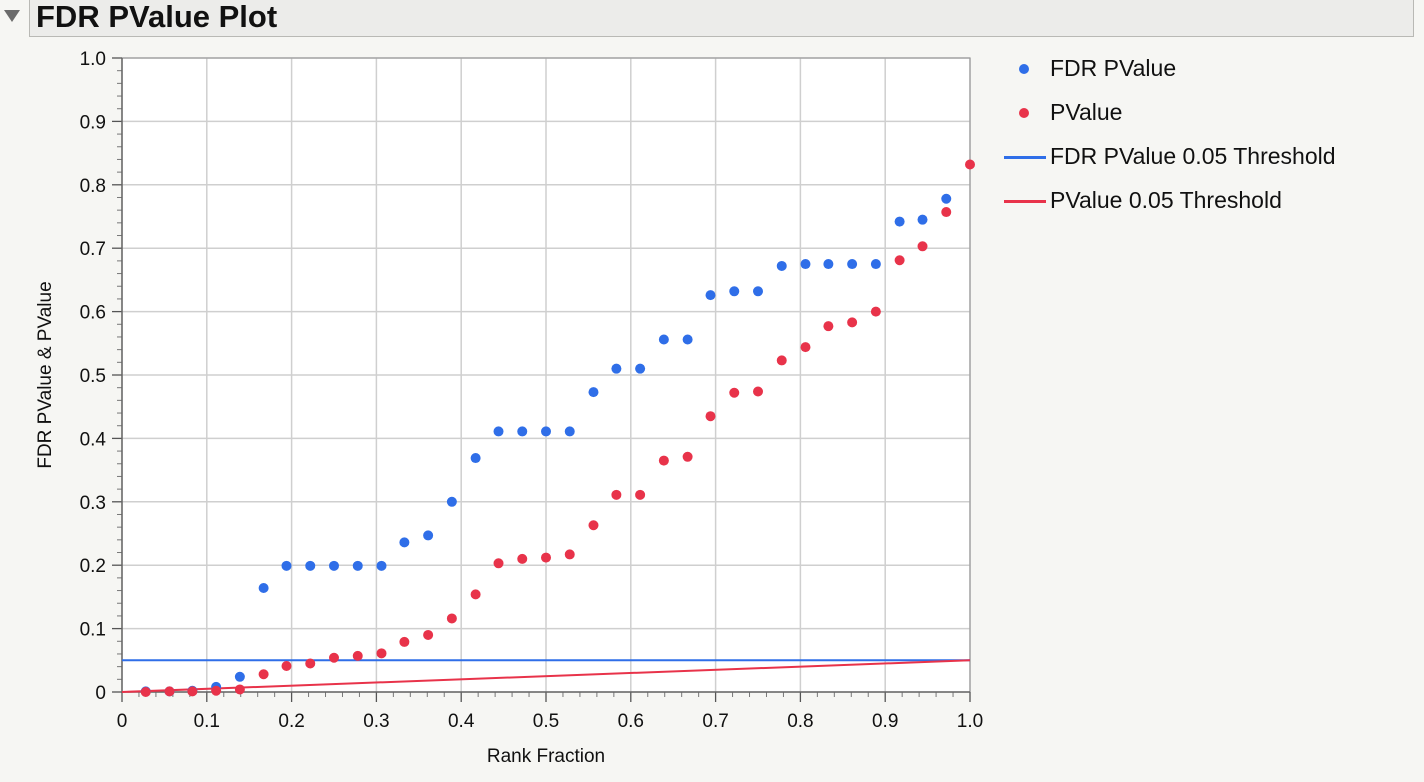  What do you see at coordinates (885, 721) in the screenshot?
I see `x-tick-label: 0.9` at bounding box center [885, 721].